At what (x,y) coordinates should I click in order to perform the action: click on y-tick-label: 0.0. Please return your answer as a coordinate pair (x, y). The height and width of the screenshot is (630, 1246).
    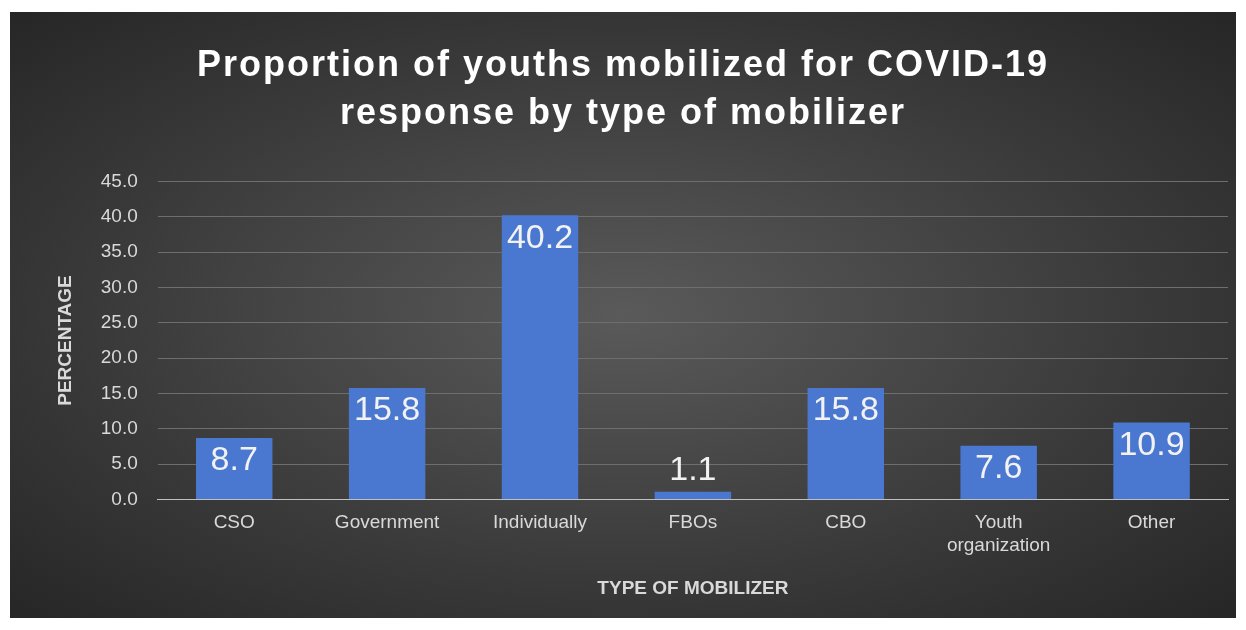
    Looking at the image, I should click on (124, 498).